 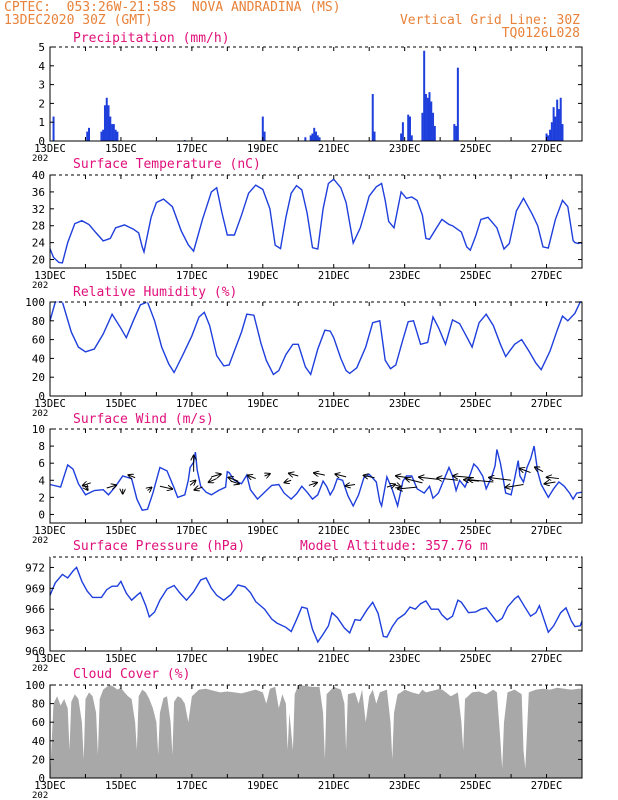 I want to click on panel-title: Precipitation (mm/h), so click(x=151, y=38).